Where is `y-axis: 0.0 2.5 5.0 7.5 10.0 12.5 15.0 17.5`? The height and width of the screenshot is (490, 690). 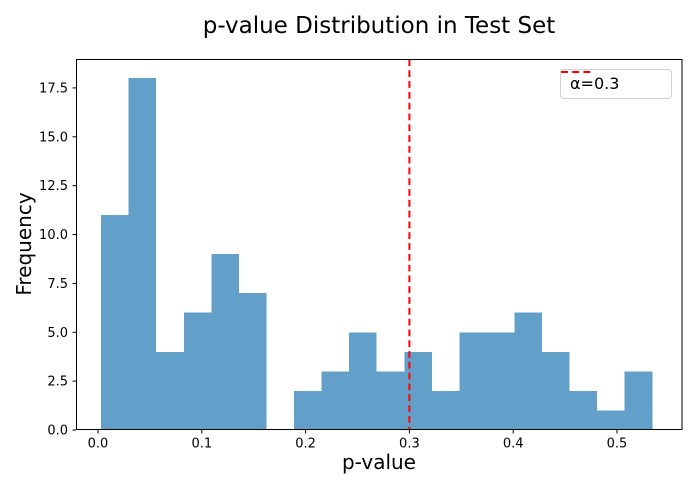
y-axis: 0.0 2.5 5.0 7.5 10.0 12.5 15.0 17.5 is located at coordinates (57, 260).